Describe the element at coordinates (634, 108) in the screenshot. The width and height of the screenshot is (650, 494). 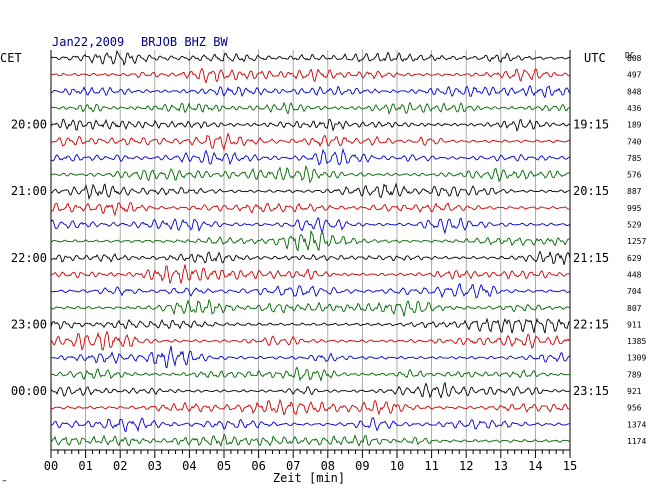
I see `dc-value-label: 436` at that location.